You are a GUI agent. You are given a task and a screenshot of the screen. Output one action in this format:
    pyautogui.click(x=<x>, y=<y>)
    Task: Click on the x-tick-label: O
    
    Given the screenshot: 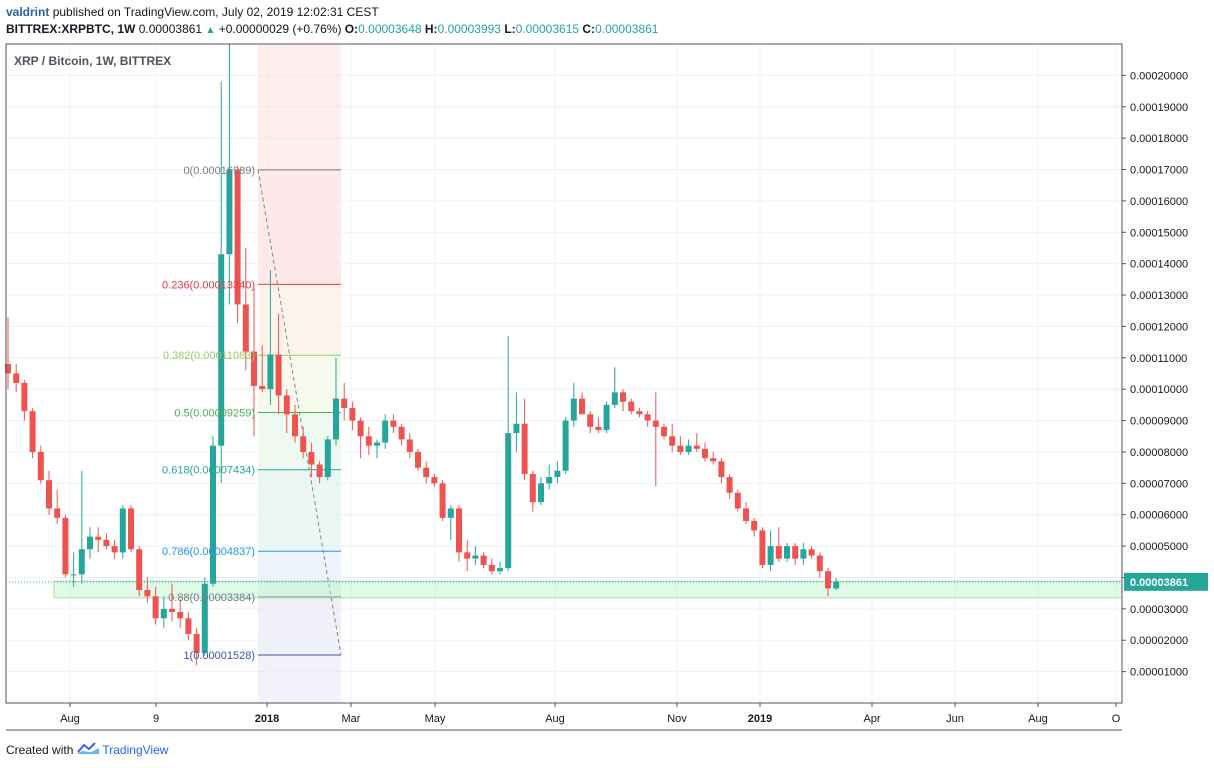 What is the action you would take?
    pyautogui.click(x=1116, y=719)
    